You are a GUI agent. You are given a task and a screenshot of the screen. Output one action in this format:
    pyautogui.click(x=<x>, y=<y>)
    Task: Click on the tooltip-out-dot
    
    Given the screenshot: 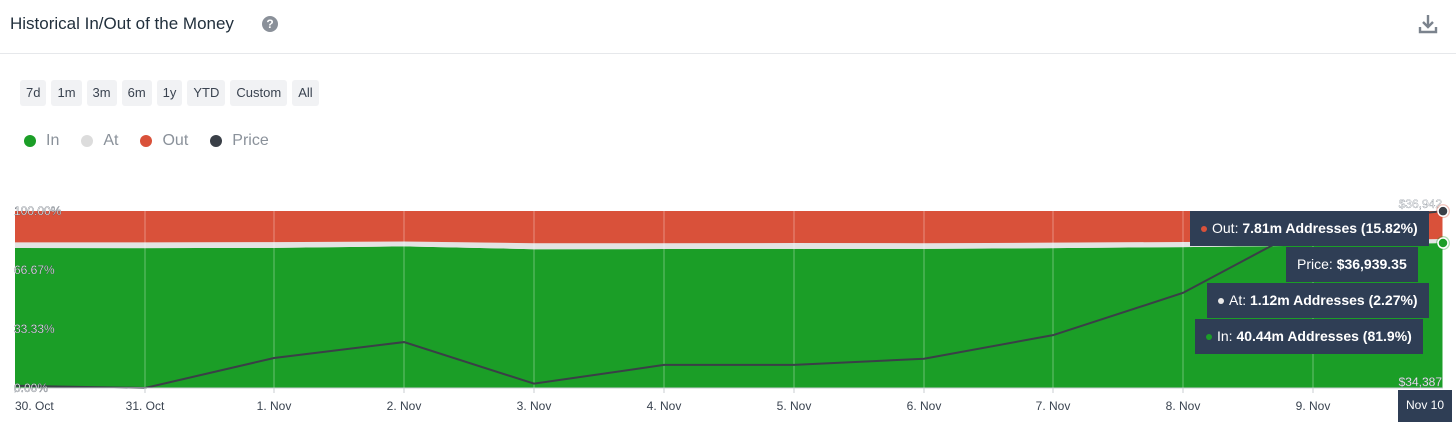 What is the action you would take?
    pyautogui.click(x=1204, y=229)
    